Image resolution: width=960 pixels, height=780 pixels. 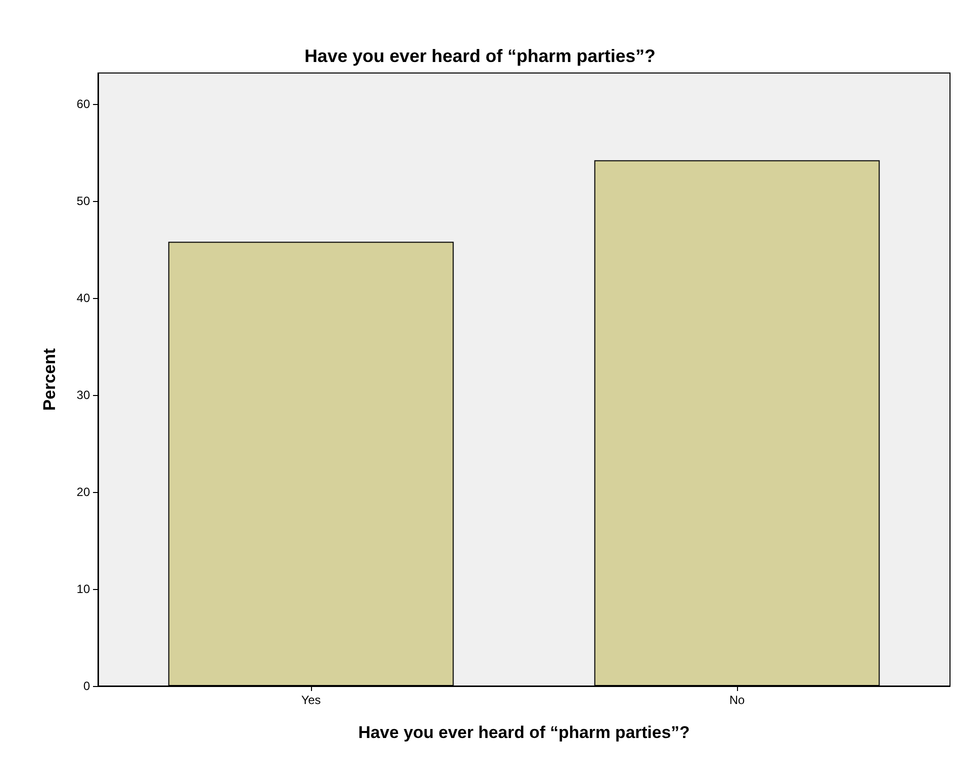 What do you see at coordinates (49, 379) in the screenshot?
I see `y-axis-title: Percent` at bounding box center [49, 379].